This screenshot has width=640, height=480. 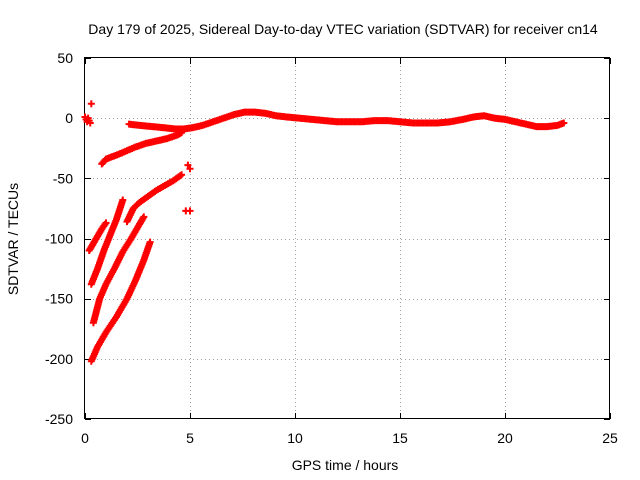 I want to click on series-arc-c, so click(x=97, y=237).